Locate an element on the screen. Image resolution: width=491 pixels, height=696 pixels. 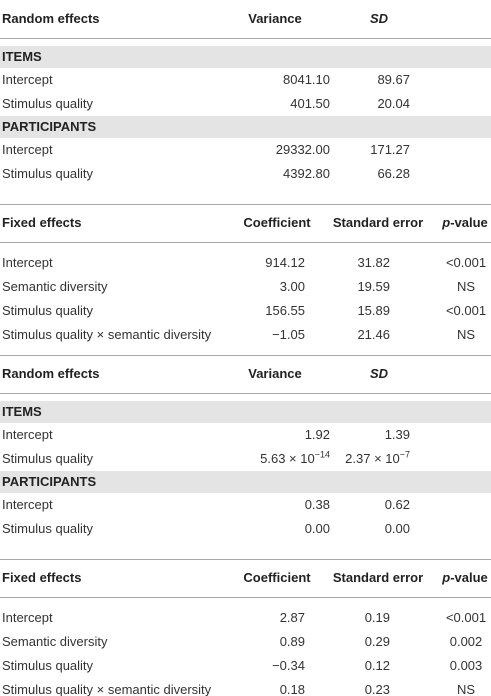
value-cell: 20.04 is located at coordinates (393, 103).